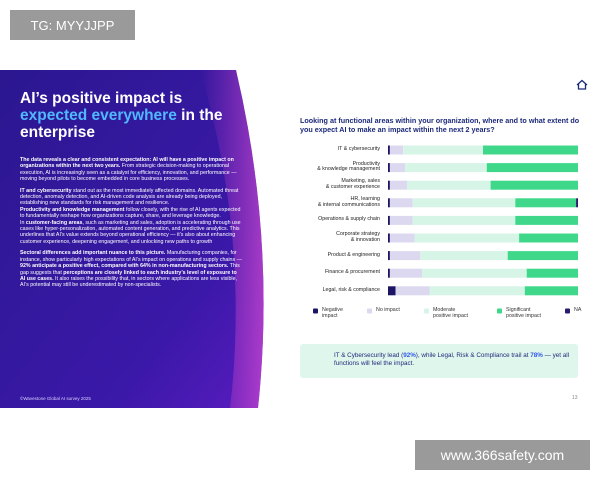 The width and height of the screenshot is (600, 480). What do you see at coordinates (352, 184) in the screenshot?
I see `category-label: Marketing, sales & customer experience` at bounding box center [352, 184].